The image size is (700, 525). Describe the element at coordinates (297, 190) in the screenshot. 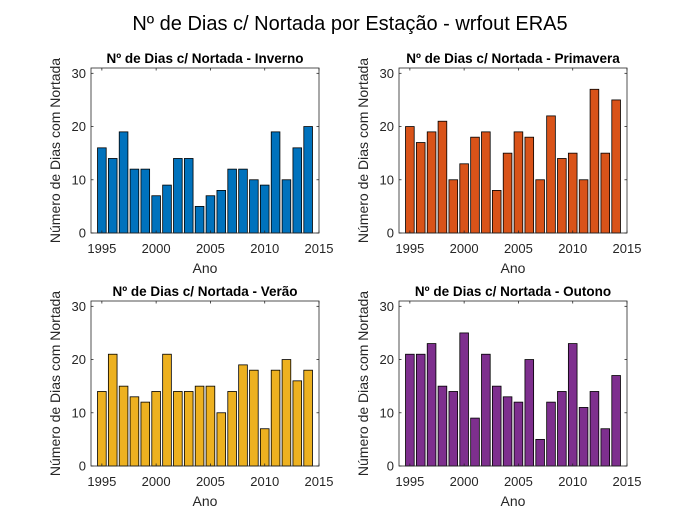

I see `bar-2013` at that location.